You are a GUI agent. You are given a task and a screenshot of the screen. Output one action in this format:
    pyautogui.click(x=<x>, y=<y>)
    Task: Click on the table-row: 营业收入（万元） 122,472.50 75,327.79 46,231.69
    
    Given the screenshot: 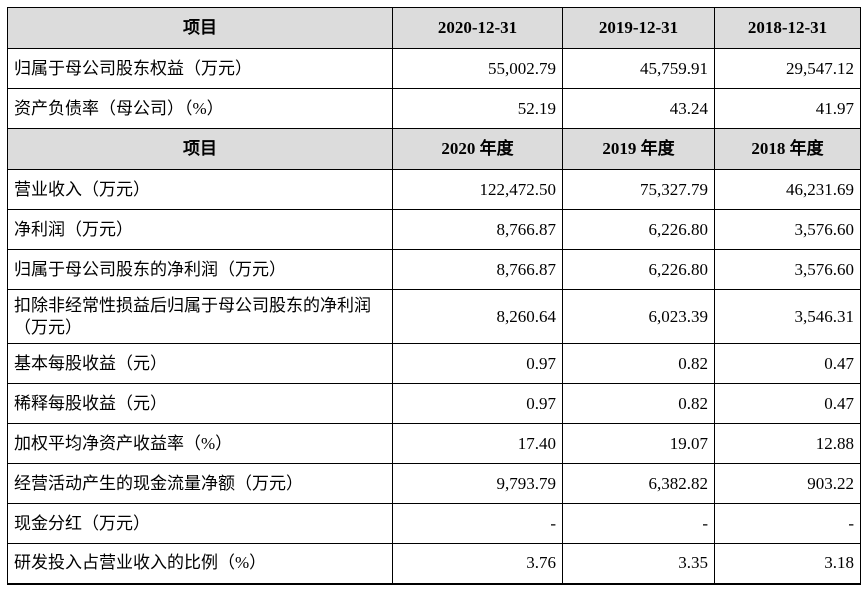 What is the action you would take?
    pyautogui.click(x=434, y=189)
    